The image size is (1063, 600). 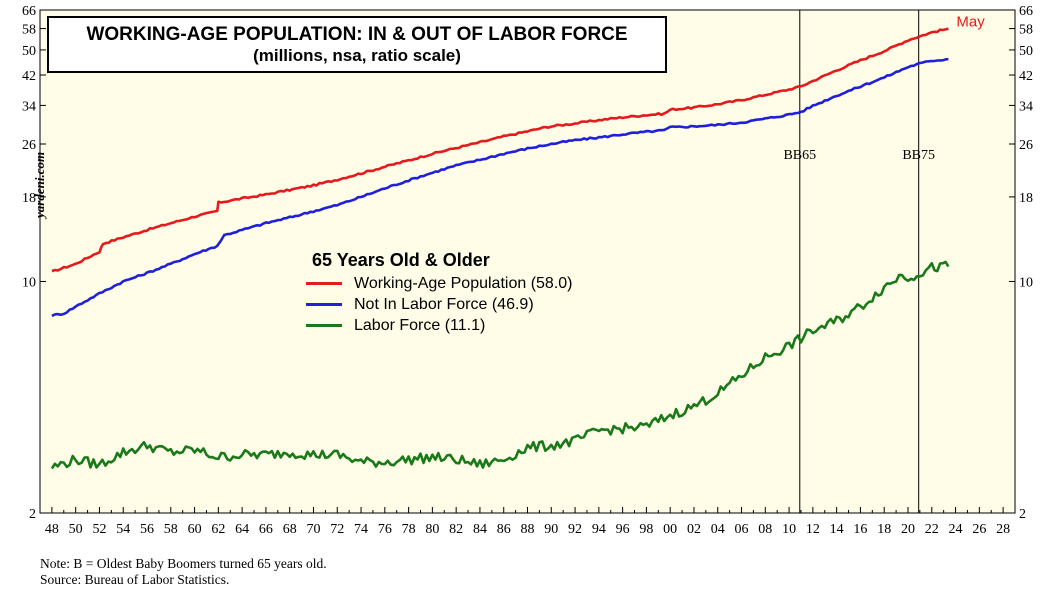 What do you see at coordinates (52, 529) in the screenshot?
I see `x-tick-label: 48` at bounding box center [52, 529].